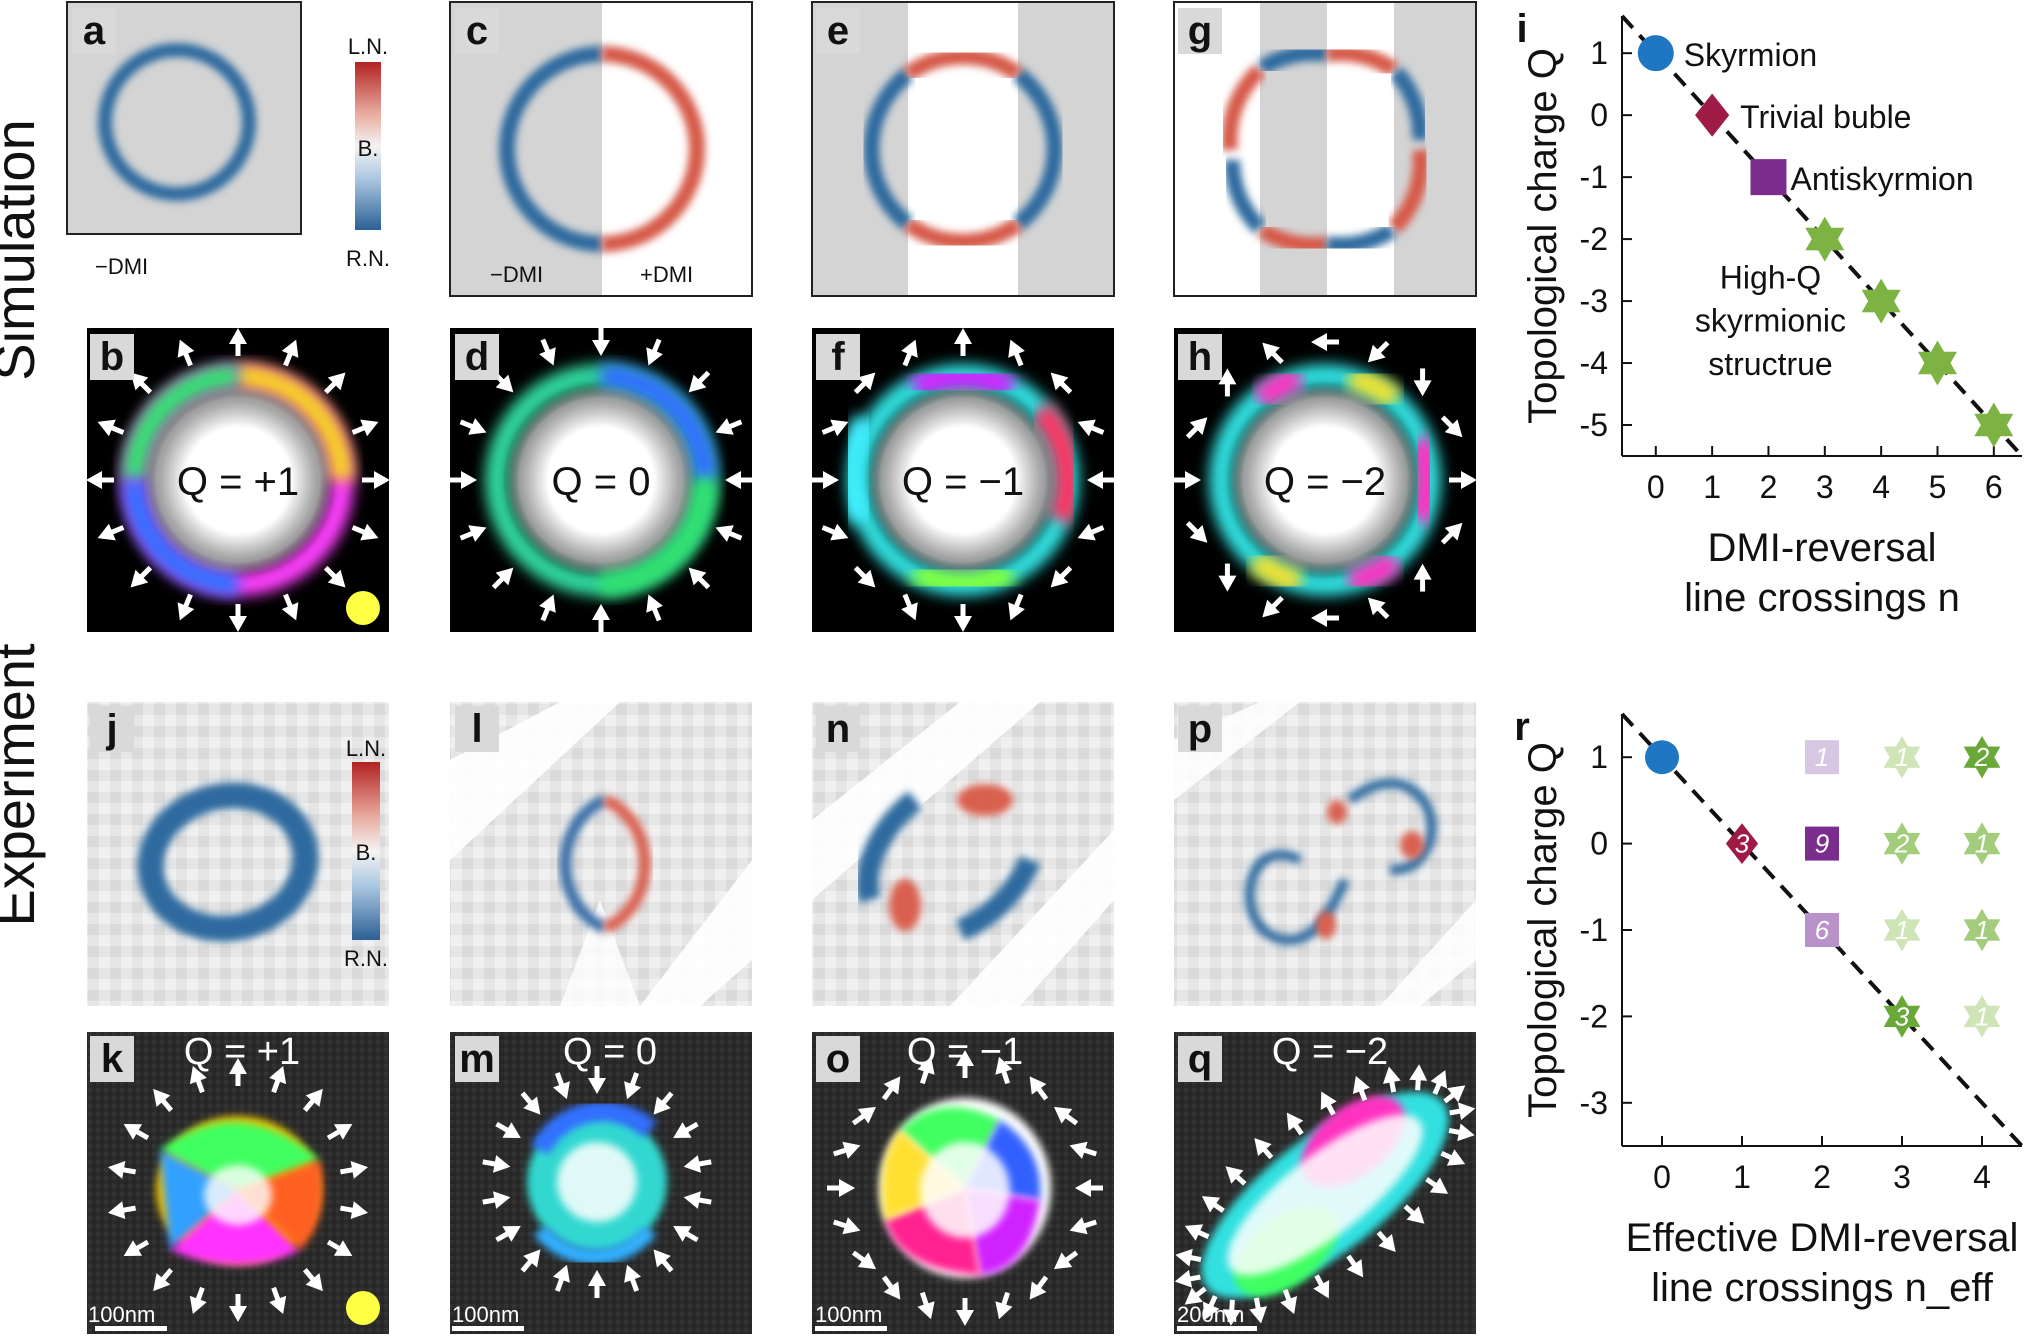  Describe the element at coordinates (838, 31) in the screenshot. I see `panel-letter-e: e` at that location.